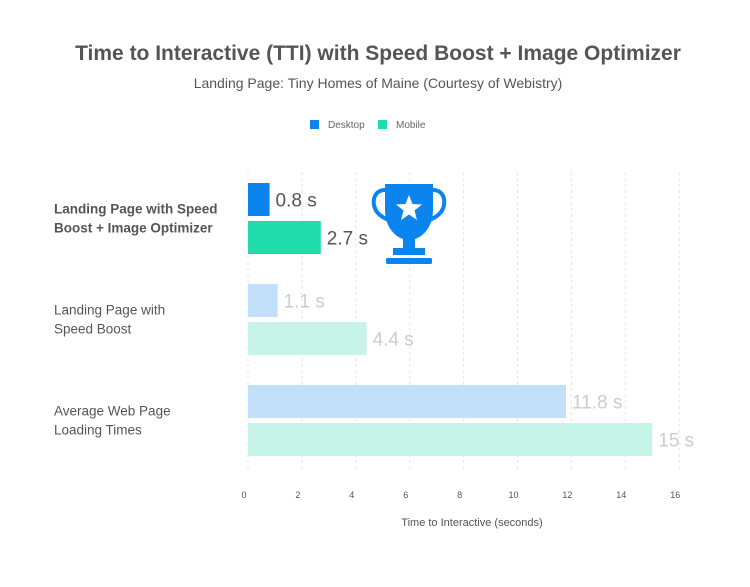 Image resolution: width=750 pixels, height=587 pixels. I want to click on x-tick-label: 10, so click(513, 495).